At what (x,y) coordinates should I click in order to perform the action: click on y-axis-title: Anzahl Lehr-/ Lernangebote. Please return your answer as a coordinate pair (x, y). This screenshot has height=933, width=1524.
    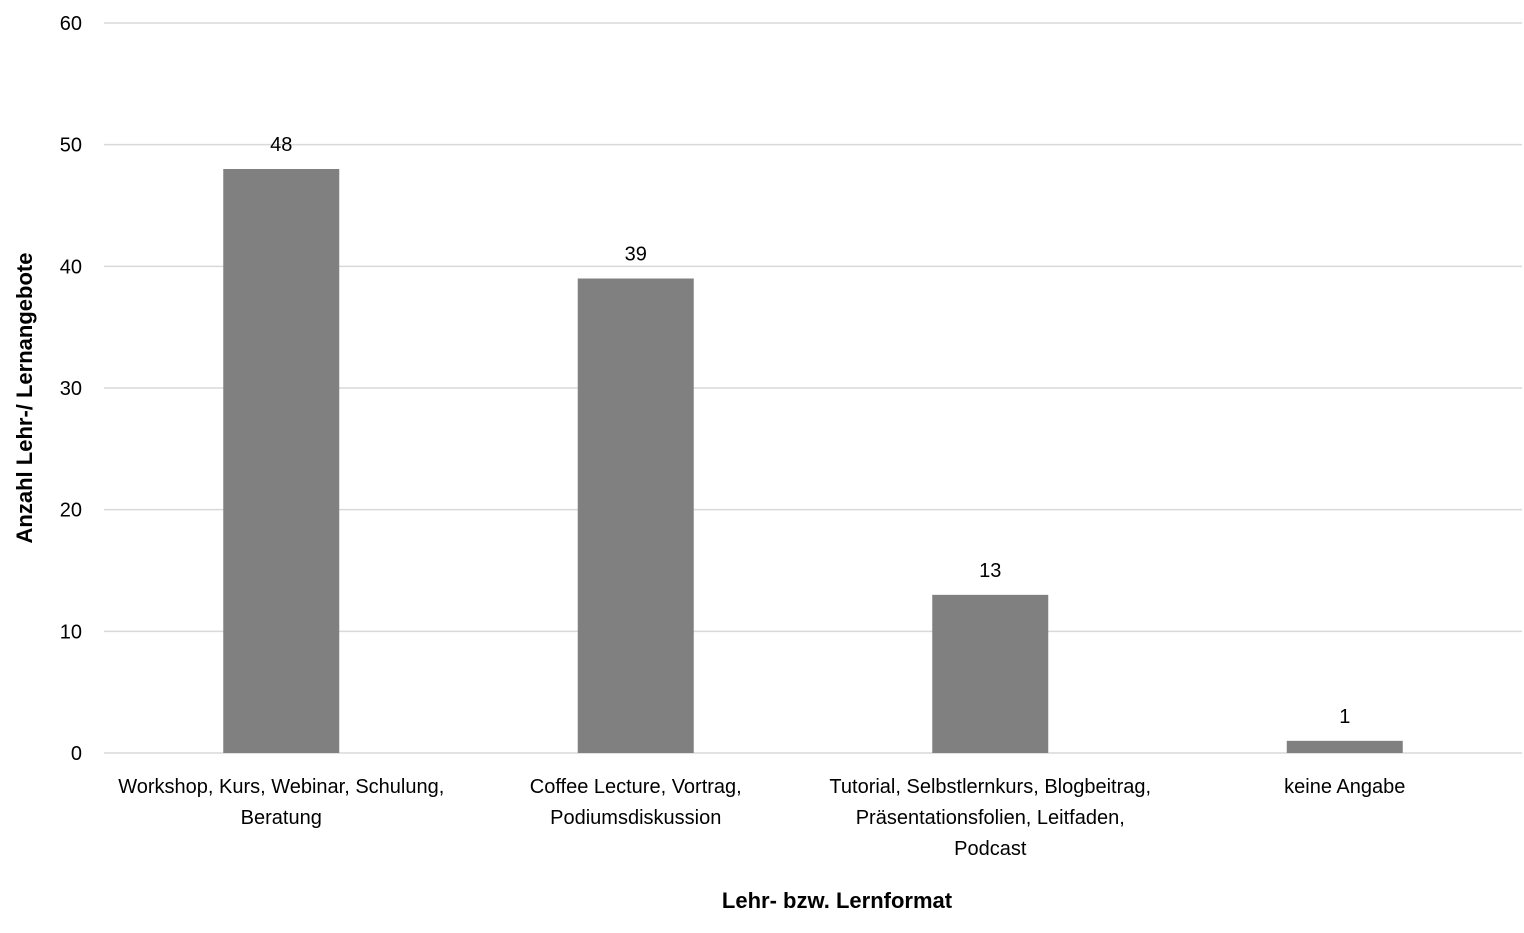
    Looking at the image, I should click on (24, 398).